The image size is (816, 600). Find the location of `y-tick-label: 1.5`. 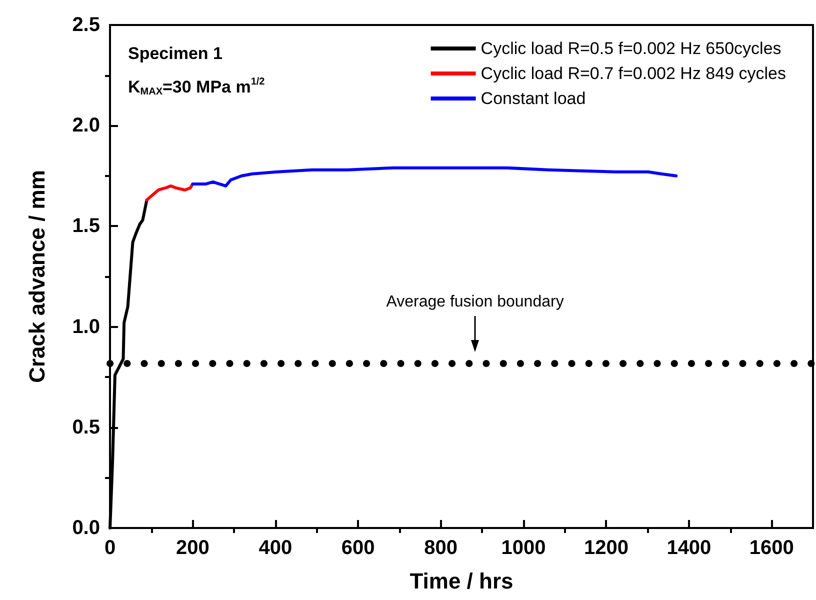

y-tick-label: 1.5 is located at coordinates (86, 226).